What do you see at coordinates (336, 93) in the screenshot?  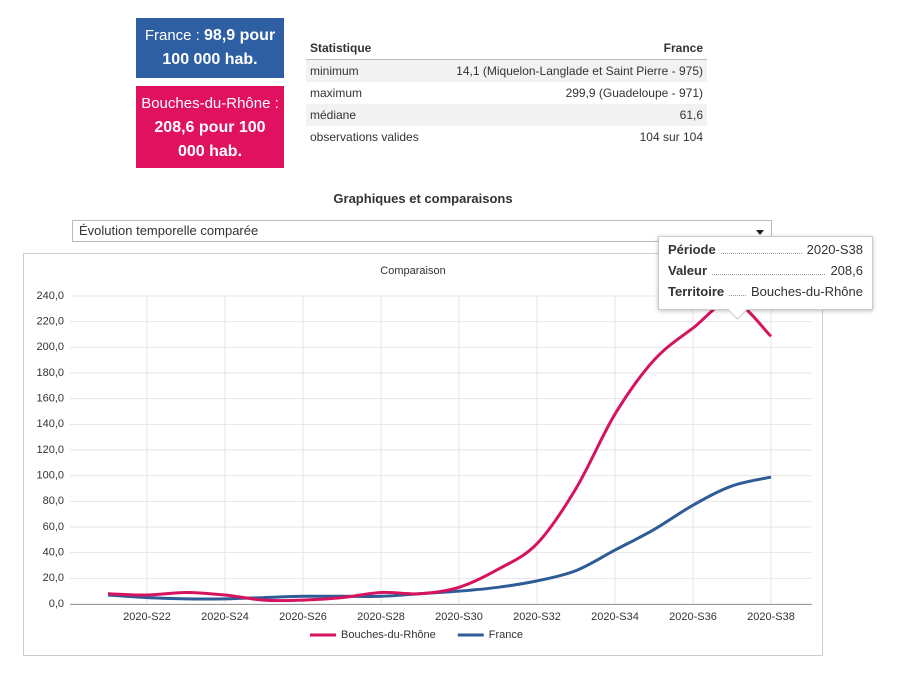 I see `table-cell: maximum` at bounding box center [336, 93].